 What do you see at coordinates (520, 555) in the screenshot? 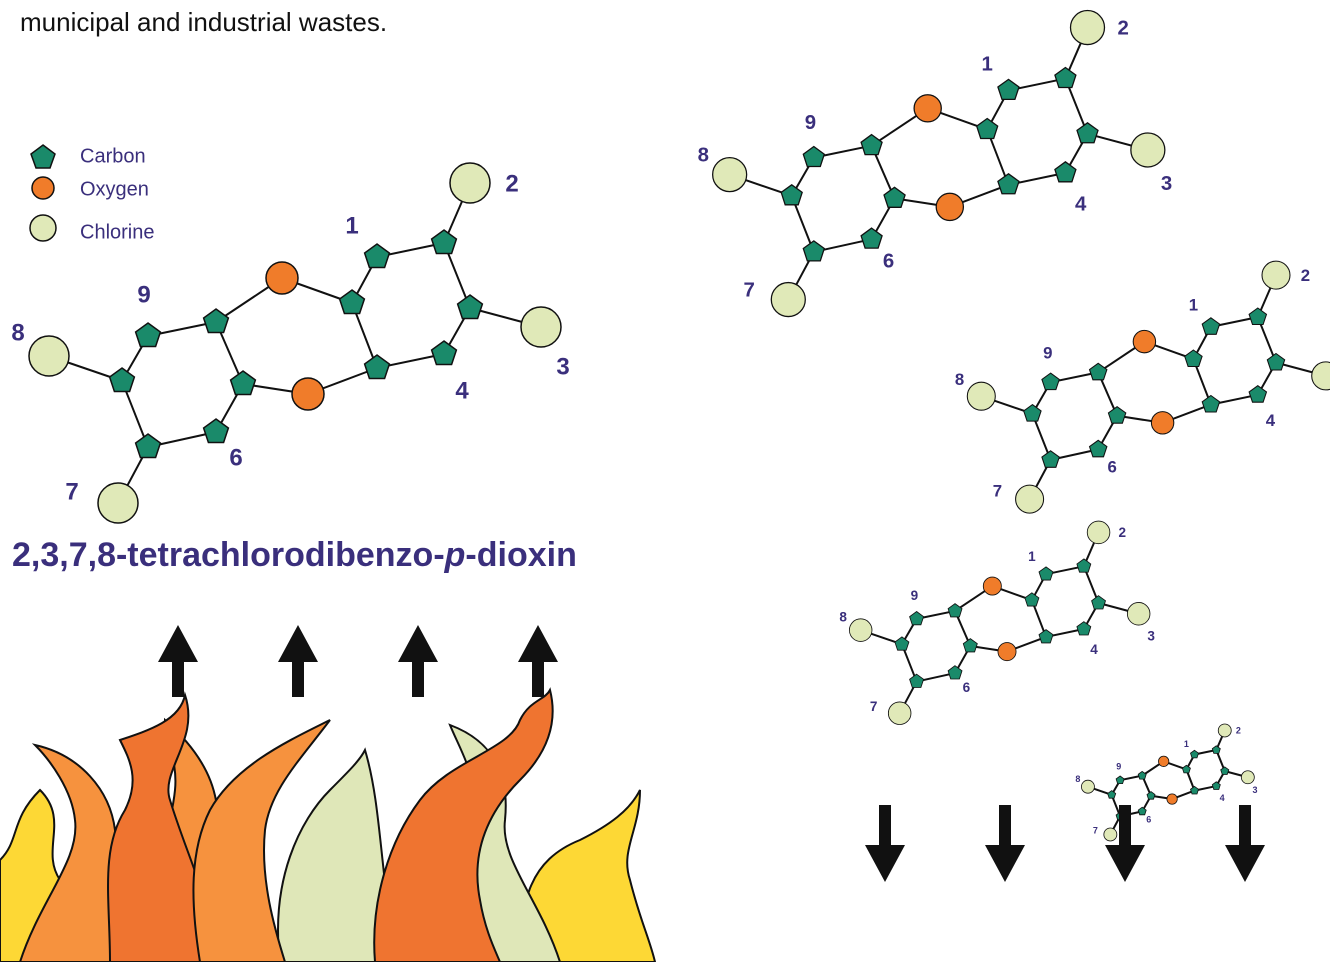
I see `name-part: -dioxin` at bounding box center [520, 555].